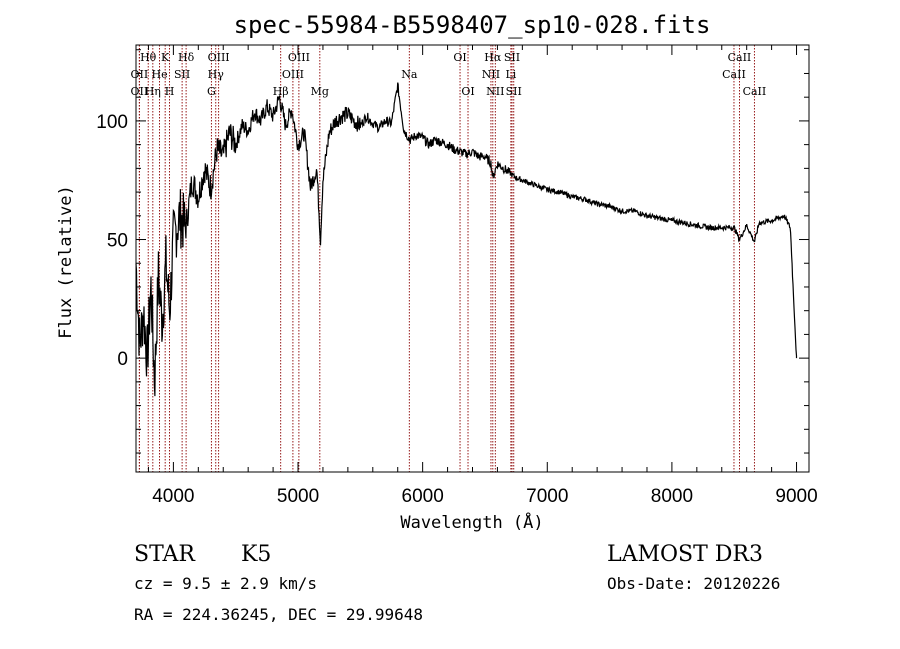 The height and width of the screenshot is (649, 900). Describe the element at coordinates (493, 57) in the screenshot. I see `spectral-line-label: Hα` at that location.